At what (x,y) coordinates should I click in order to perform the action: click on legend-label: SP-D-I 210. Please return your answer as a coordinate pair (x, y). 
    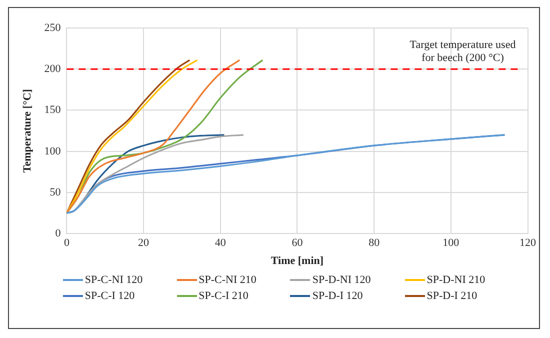
    Looking at the image, I should click on (452, 296).